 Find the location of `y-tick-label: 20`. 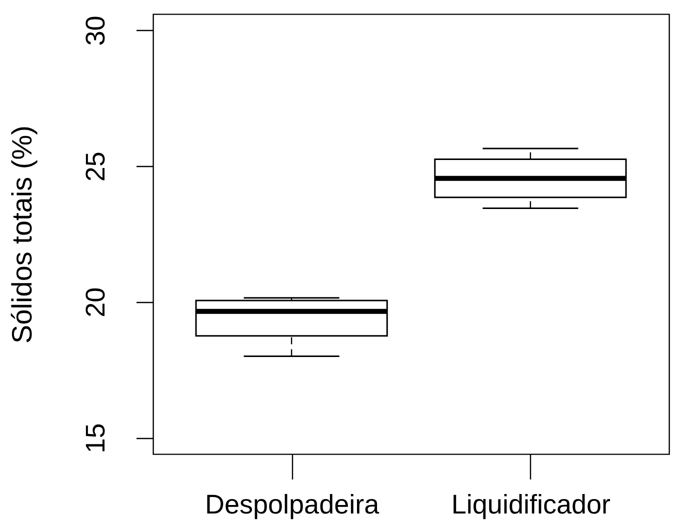

y-tick-label: 20 is located at coordinates (95, 302).